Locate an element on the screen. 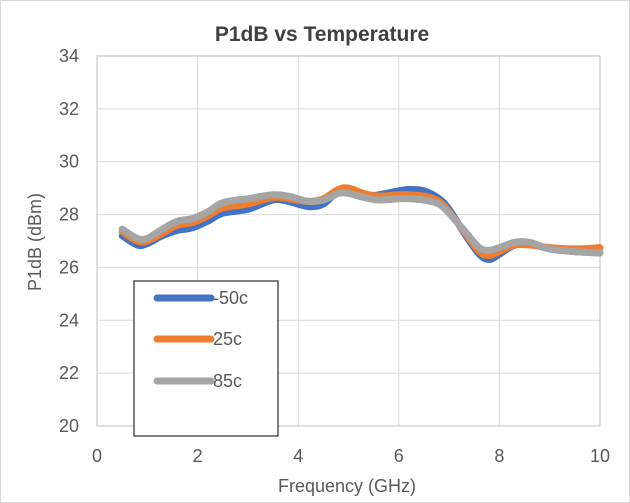 The height and width of the screenshot is (503, 630). data-series is located at coordinates (361, 223).